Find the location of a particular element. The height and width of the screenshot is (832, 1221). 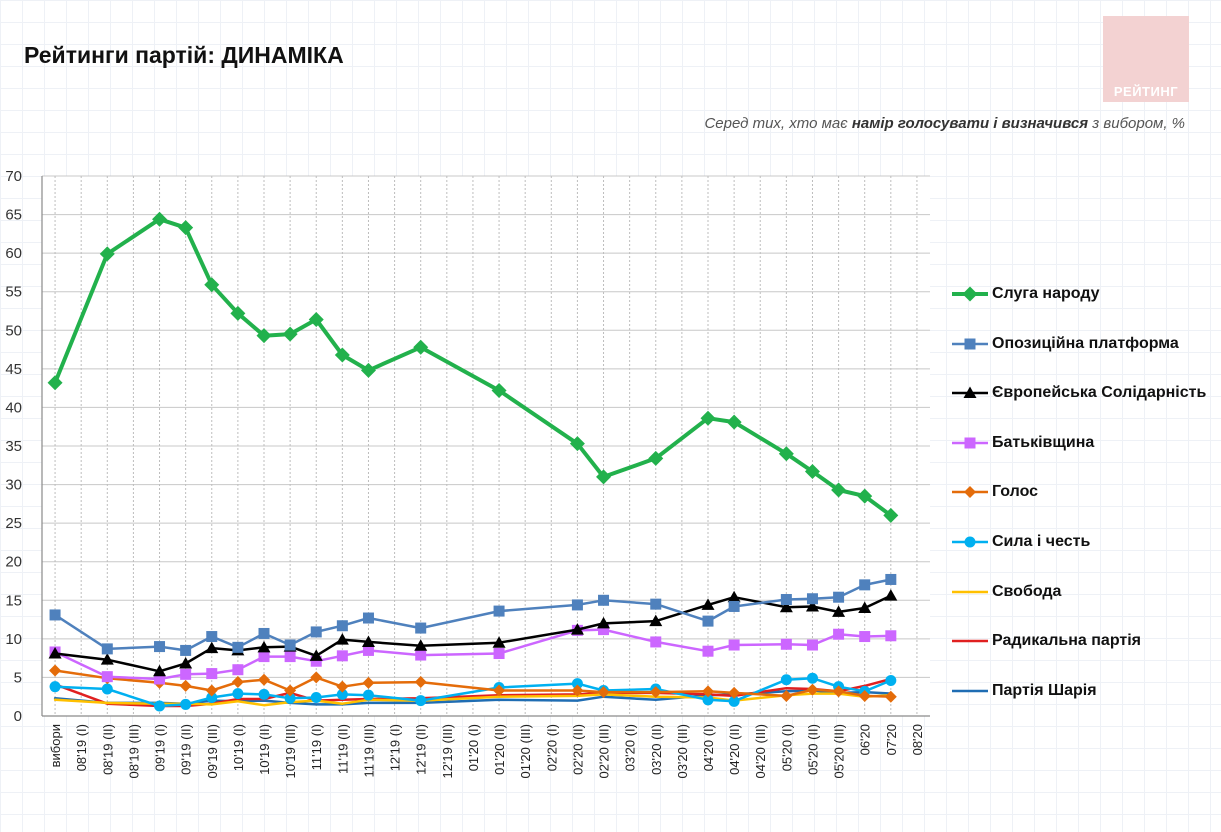

x-tick-label: 08'19 (I) is located at coordinates (81, 747).